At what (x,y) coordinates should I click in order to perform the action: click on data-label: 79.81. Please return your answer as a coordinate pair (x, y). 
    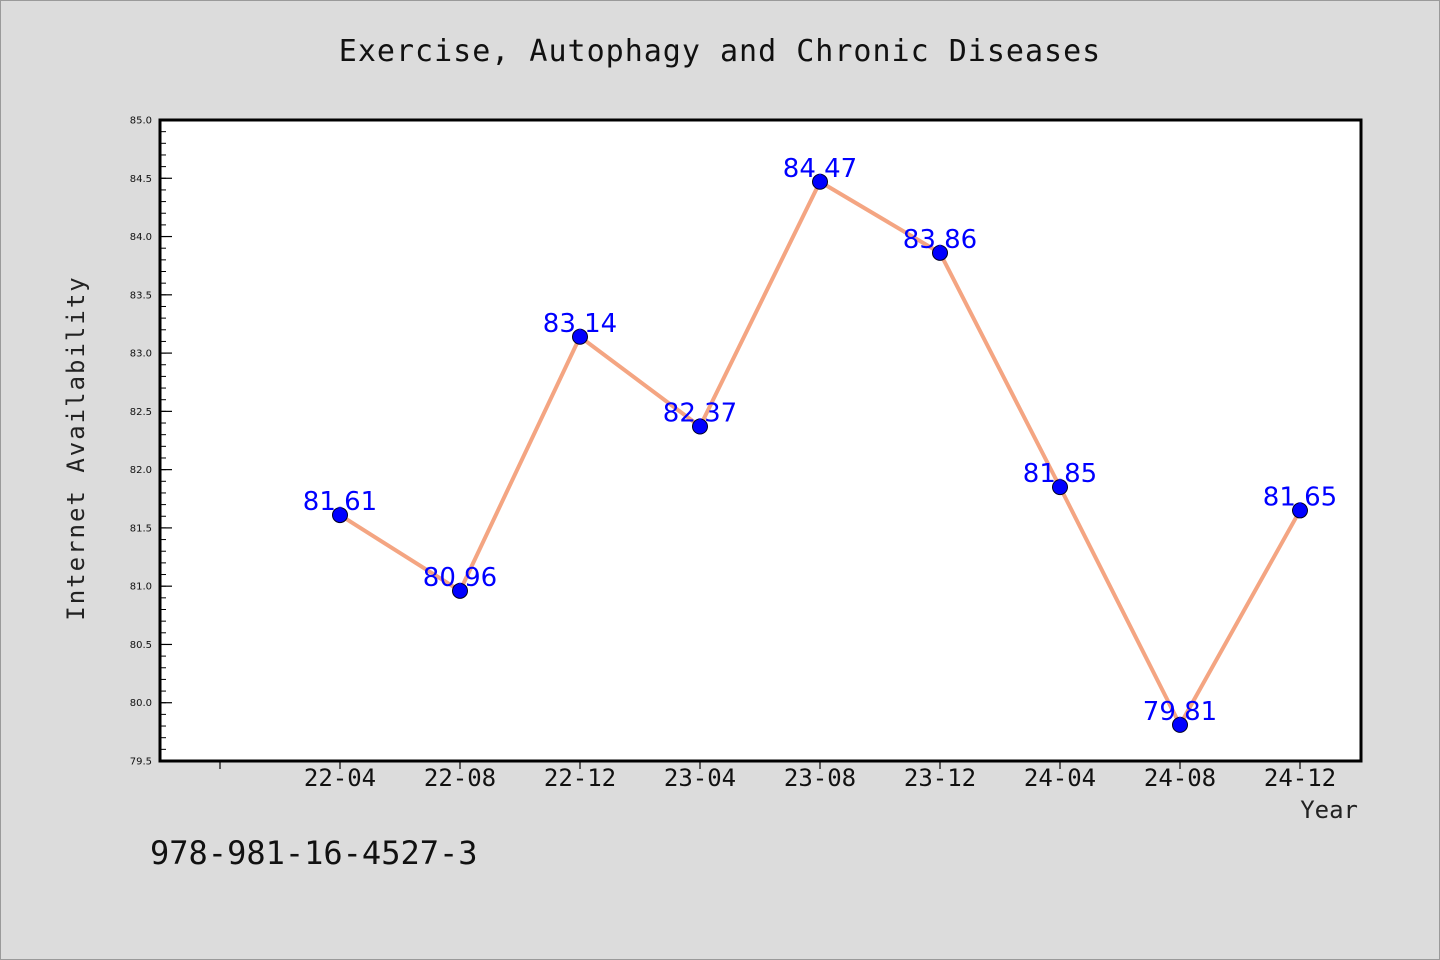
    Looking at the image, I should click on (1180, 712).